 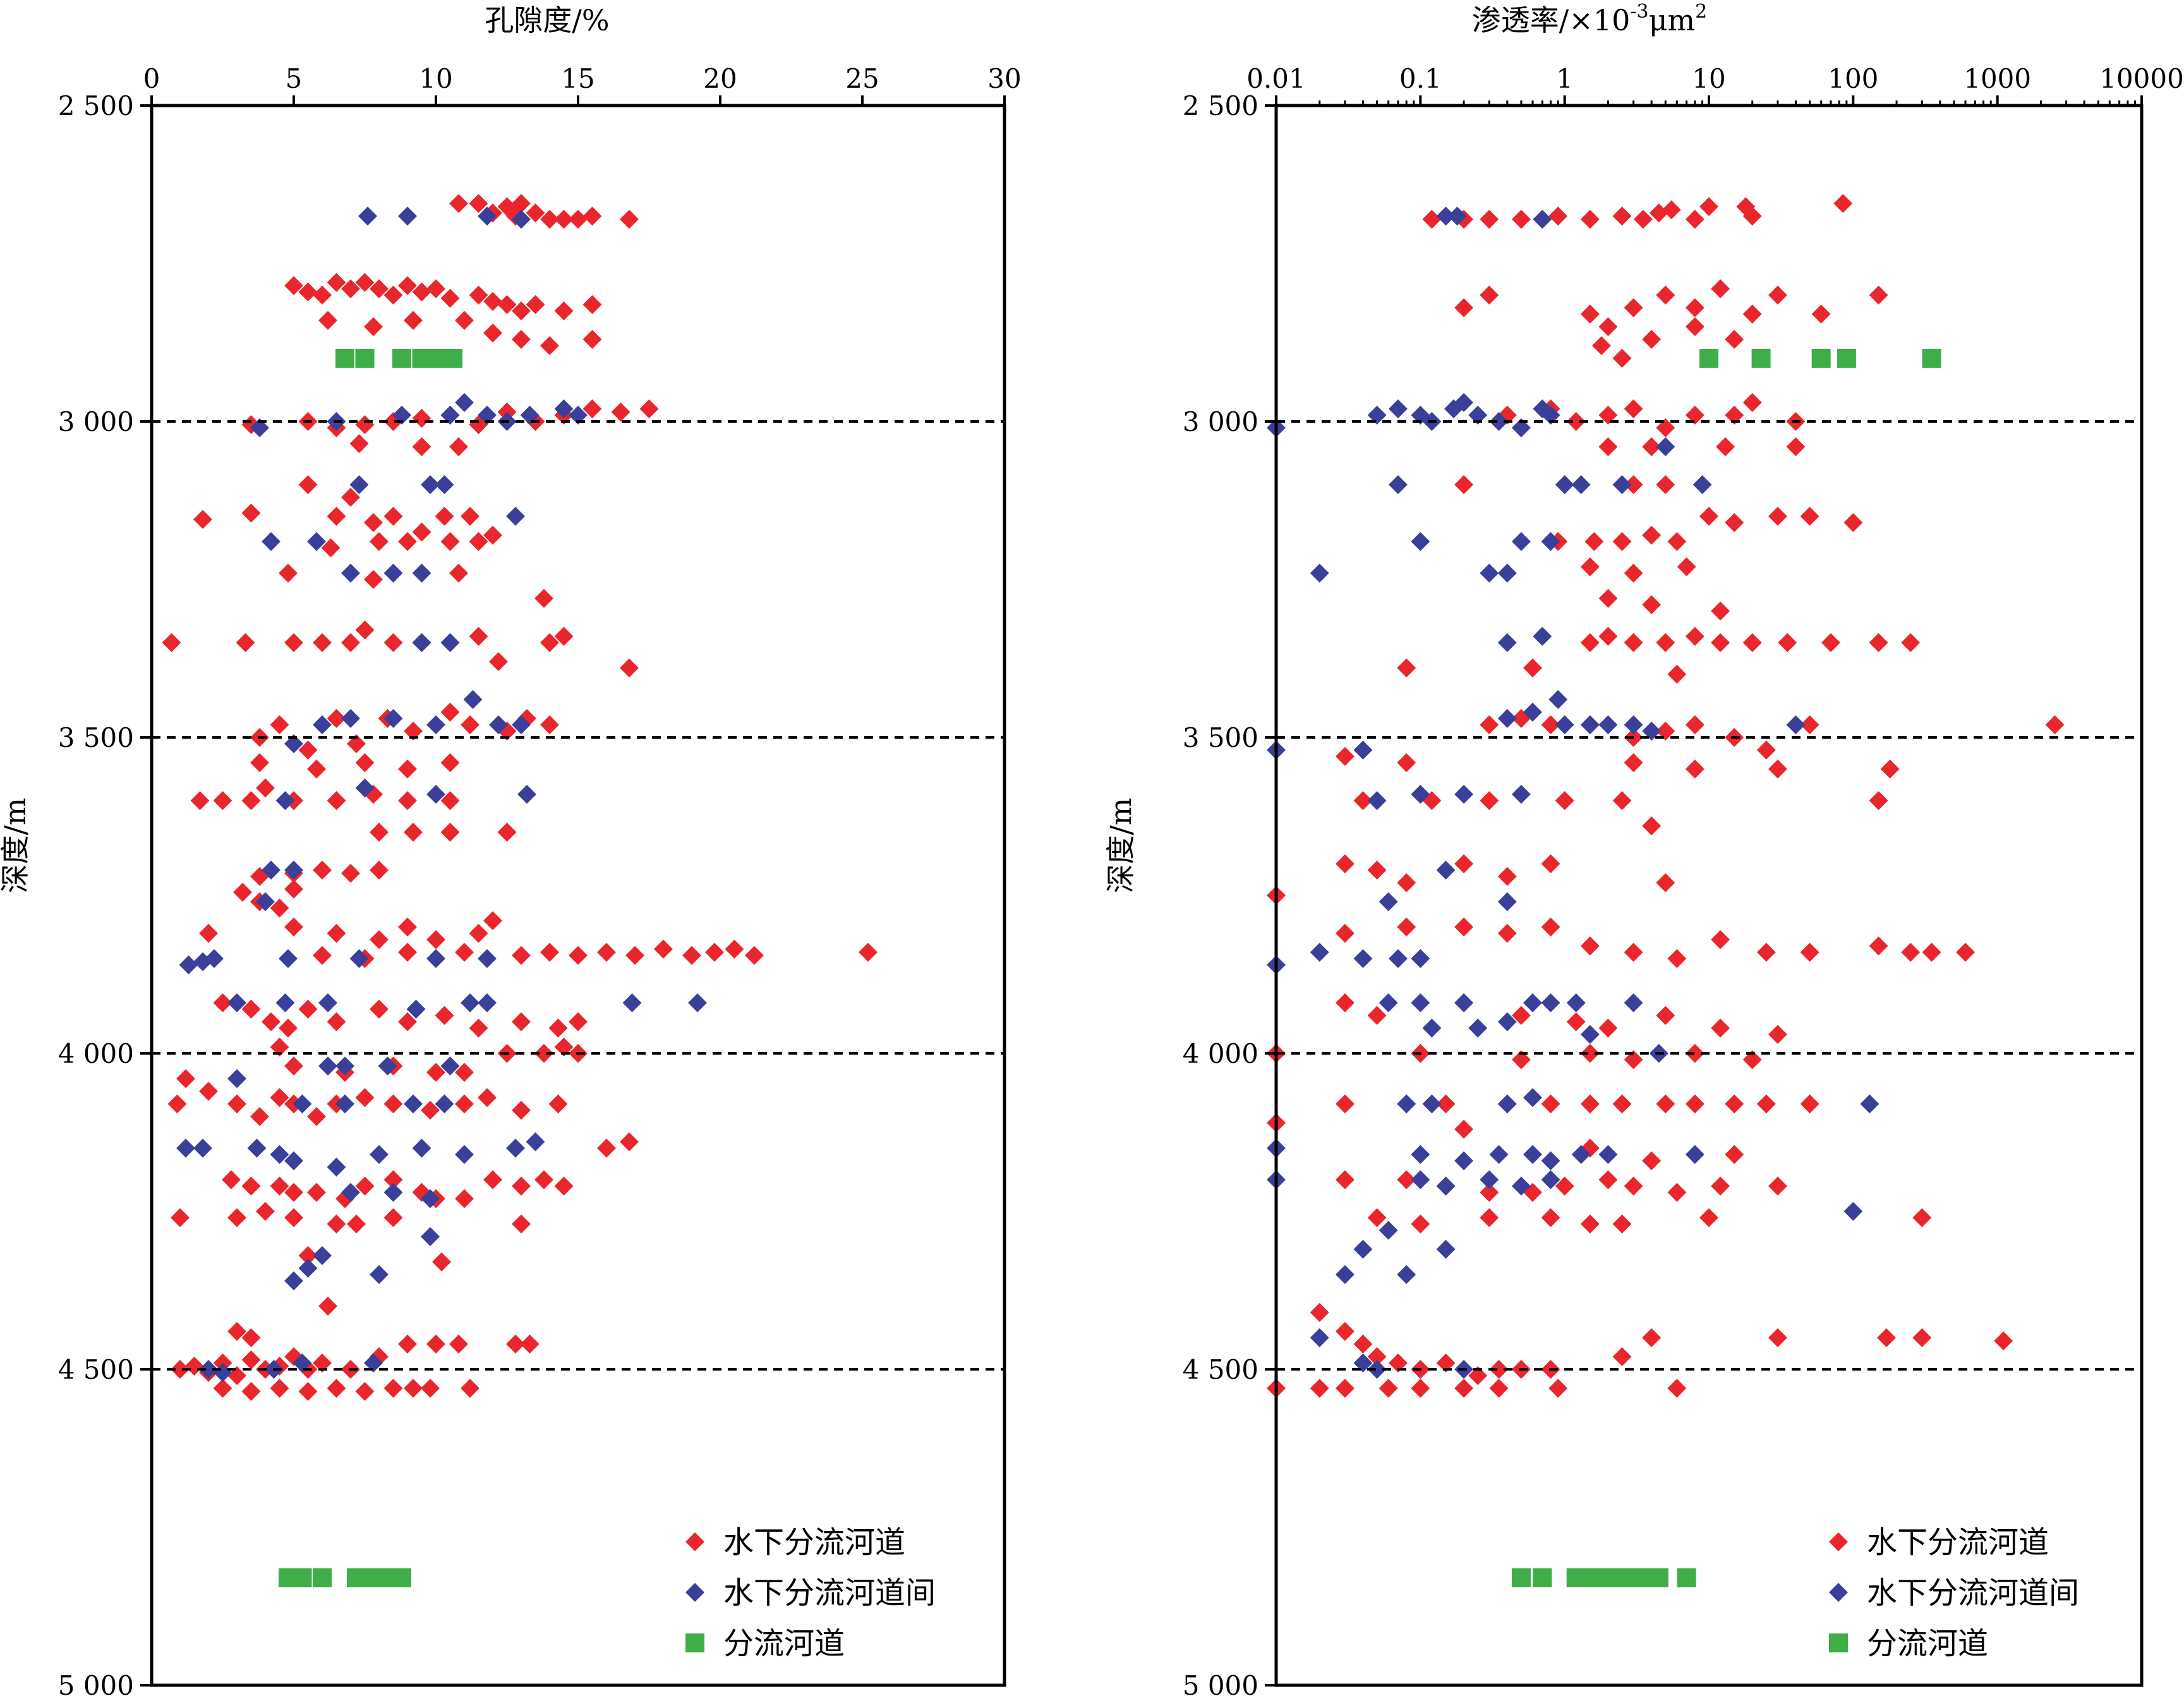 I want to click on depth-axis-title-right: 深度/m, so click(x=1121, y=845).